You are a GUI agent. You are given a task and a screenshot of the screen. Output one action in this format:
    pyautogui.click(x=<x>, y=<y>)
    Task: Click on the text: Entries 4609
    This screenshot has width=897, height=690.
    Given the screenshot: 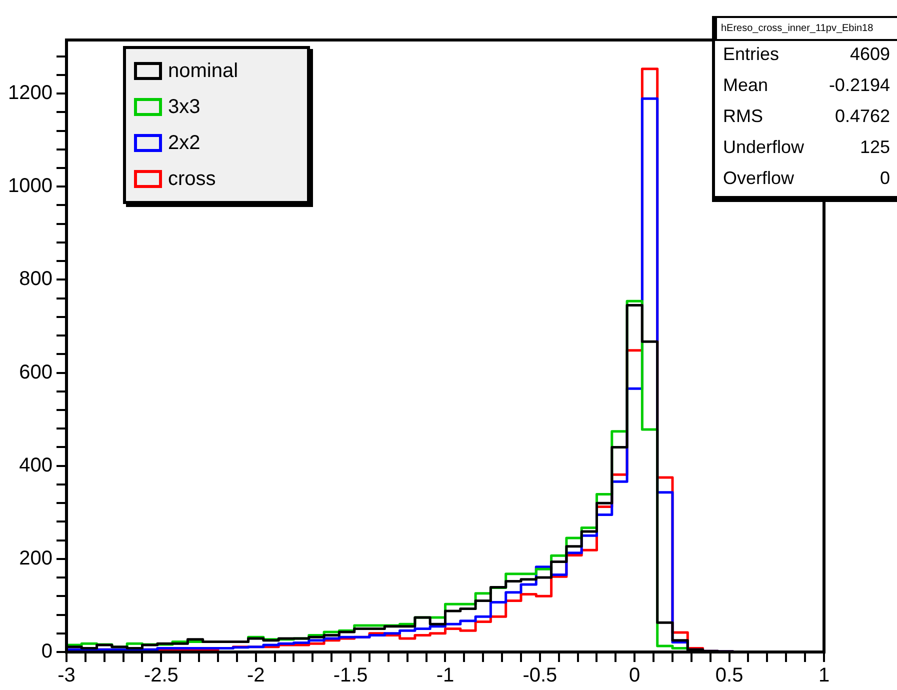 What is the action you would take?
    pyautogui.click(x=806, y=54)
    